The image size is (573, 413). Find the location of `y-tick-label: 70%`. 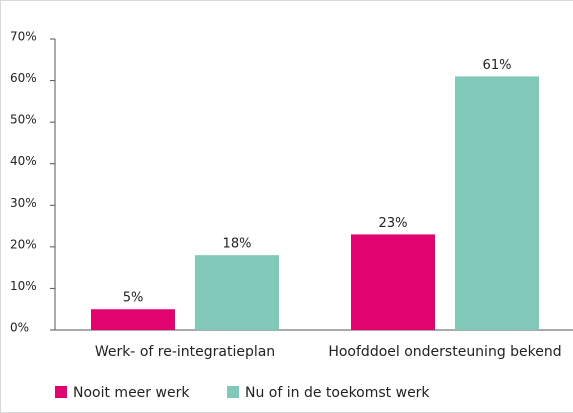

y-tick-label: 70% is located at coordinates (23, 37).